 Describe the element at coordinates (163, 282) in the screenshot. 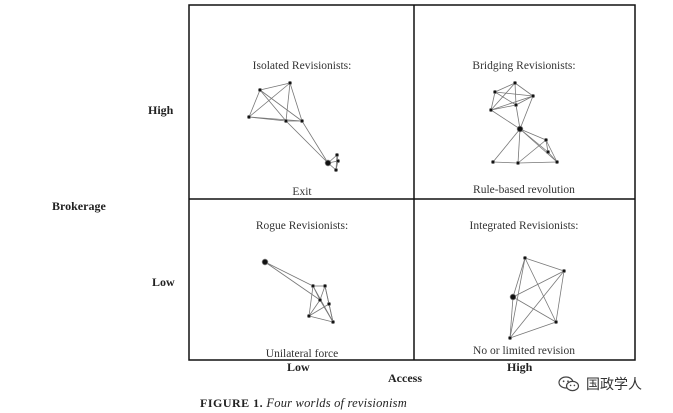

I see `y-axis-low-label: Low` at that location.